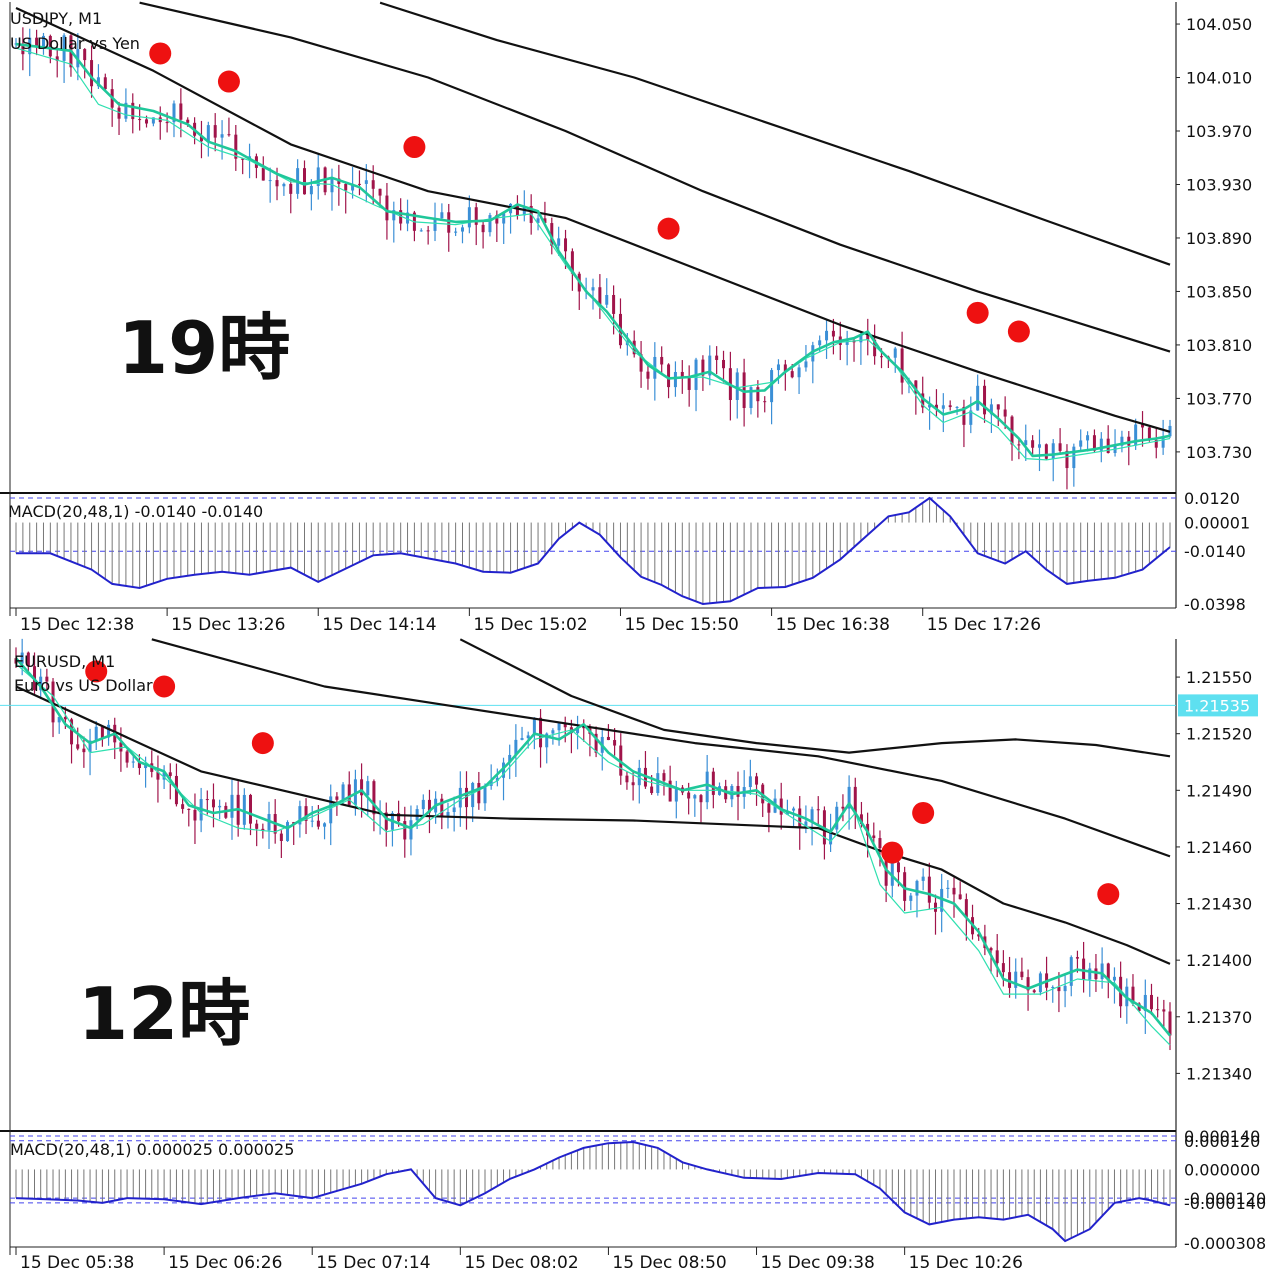 The width and height of the screenshot is (1280, 1280). What do you see at coordinates (77, 625) in the screenshot?
I see `usdjpy-x-tick-label: 15 Dec 12:38` at bounding box center [77, 625].